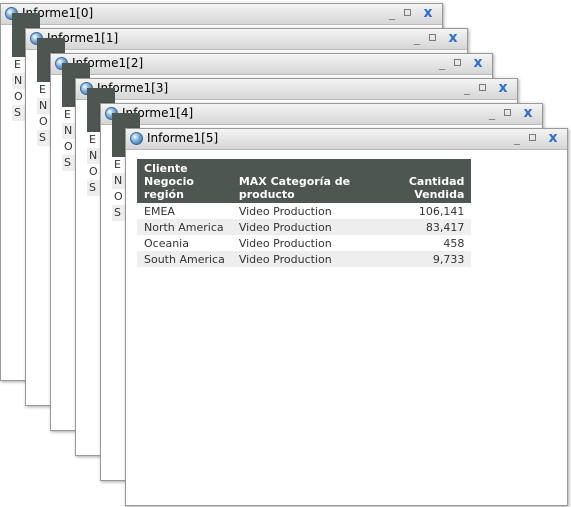 This screenshot has width=571, height=507. What do you see at coordinates (296, 89) in the screenshot?
I see `title-bar: Informe1[3] _ x` at bounding box center [296, 89].